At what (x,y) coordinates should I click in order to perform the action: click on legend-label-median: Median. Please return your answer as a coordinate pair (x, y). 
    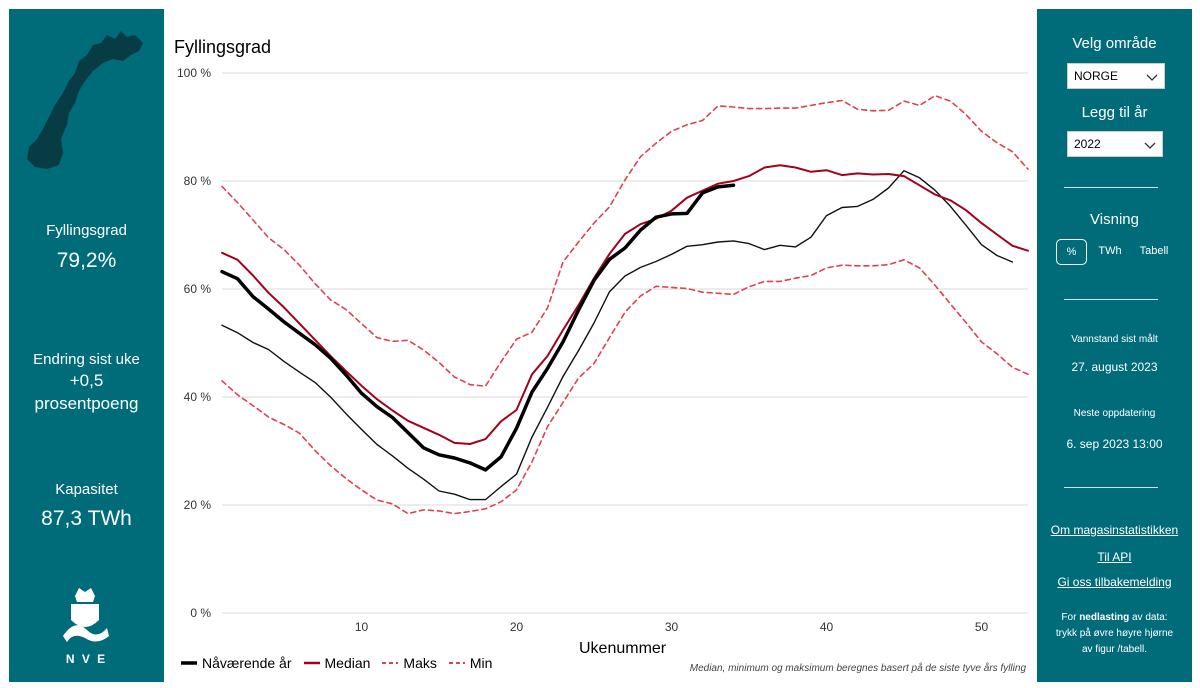
    Looking at the image, I should click on (347, 663).